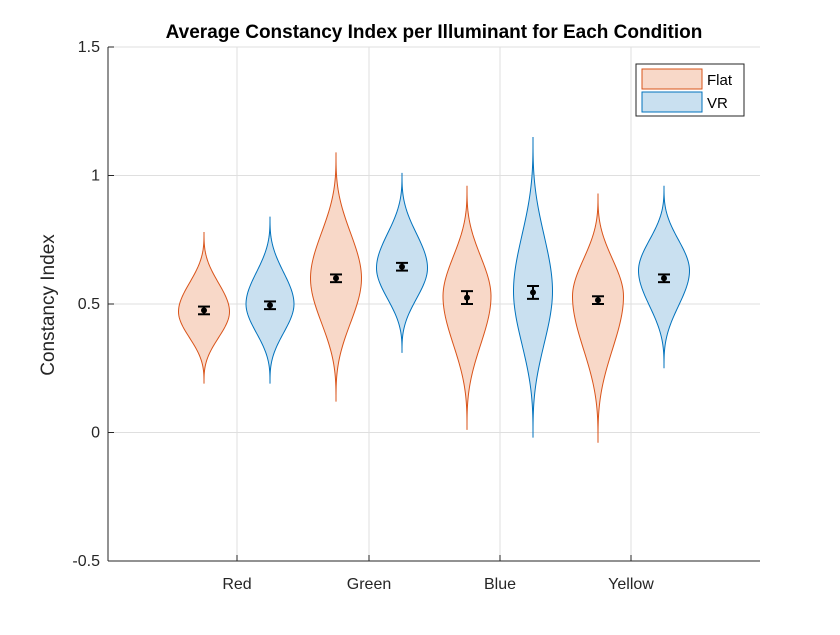 This screenshot has height=635, width=840. I want to click on x-tick-label: Yellow, so click(631, 584).